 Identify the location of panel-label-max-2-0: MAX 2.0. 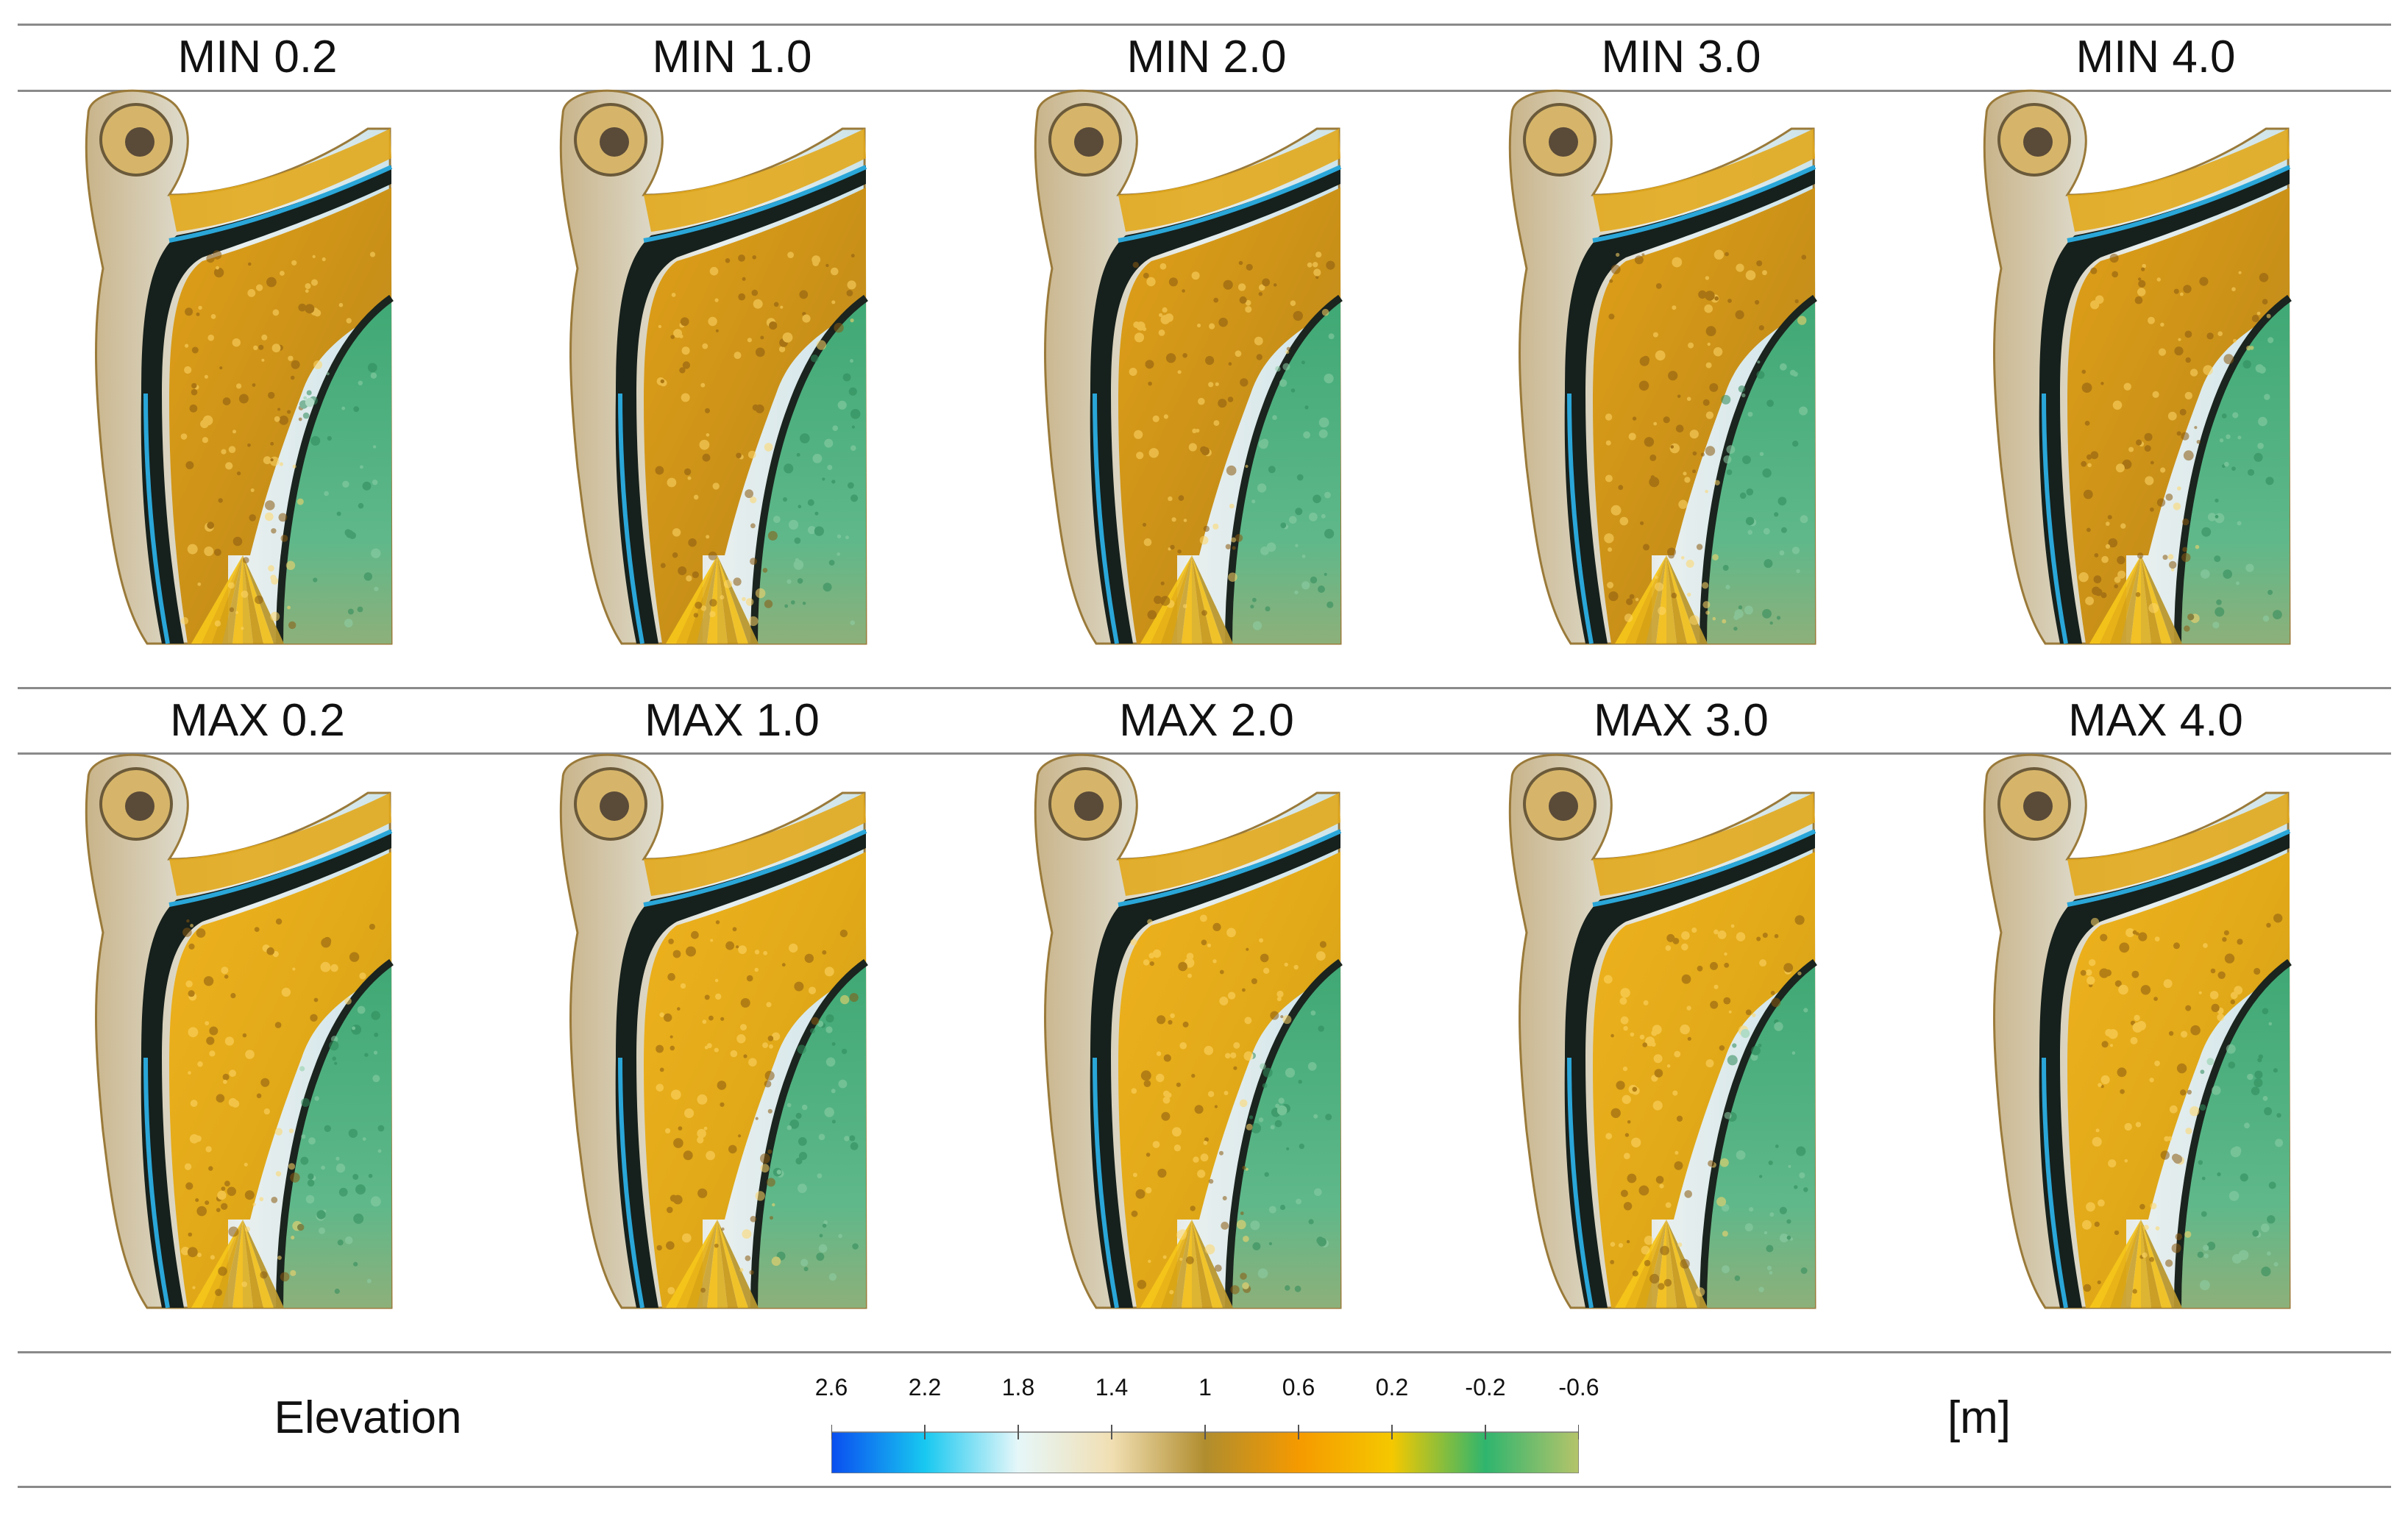
(1207, 720).